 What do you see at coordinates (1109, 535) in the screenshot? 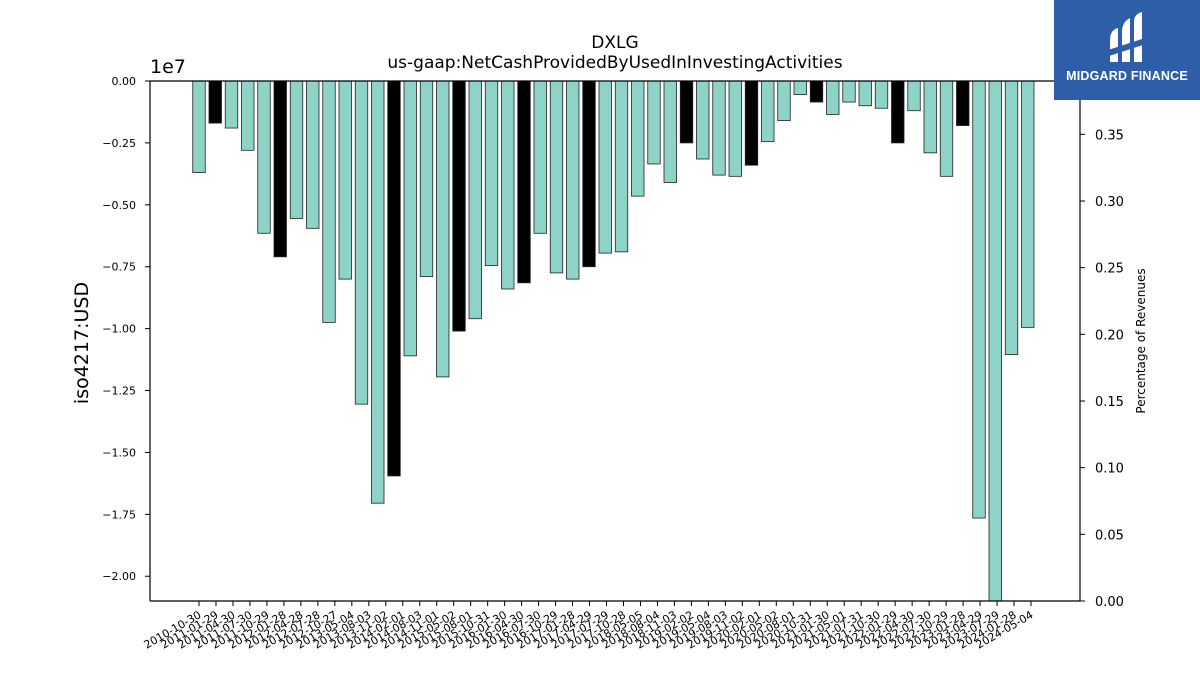
I see `right-y-tick-label: 0.05` at bounding box center [1109, 535].